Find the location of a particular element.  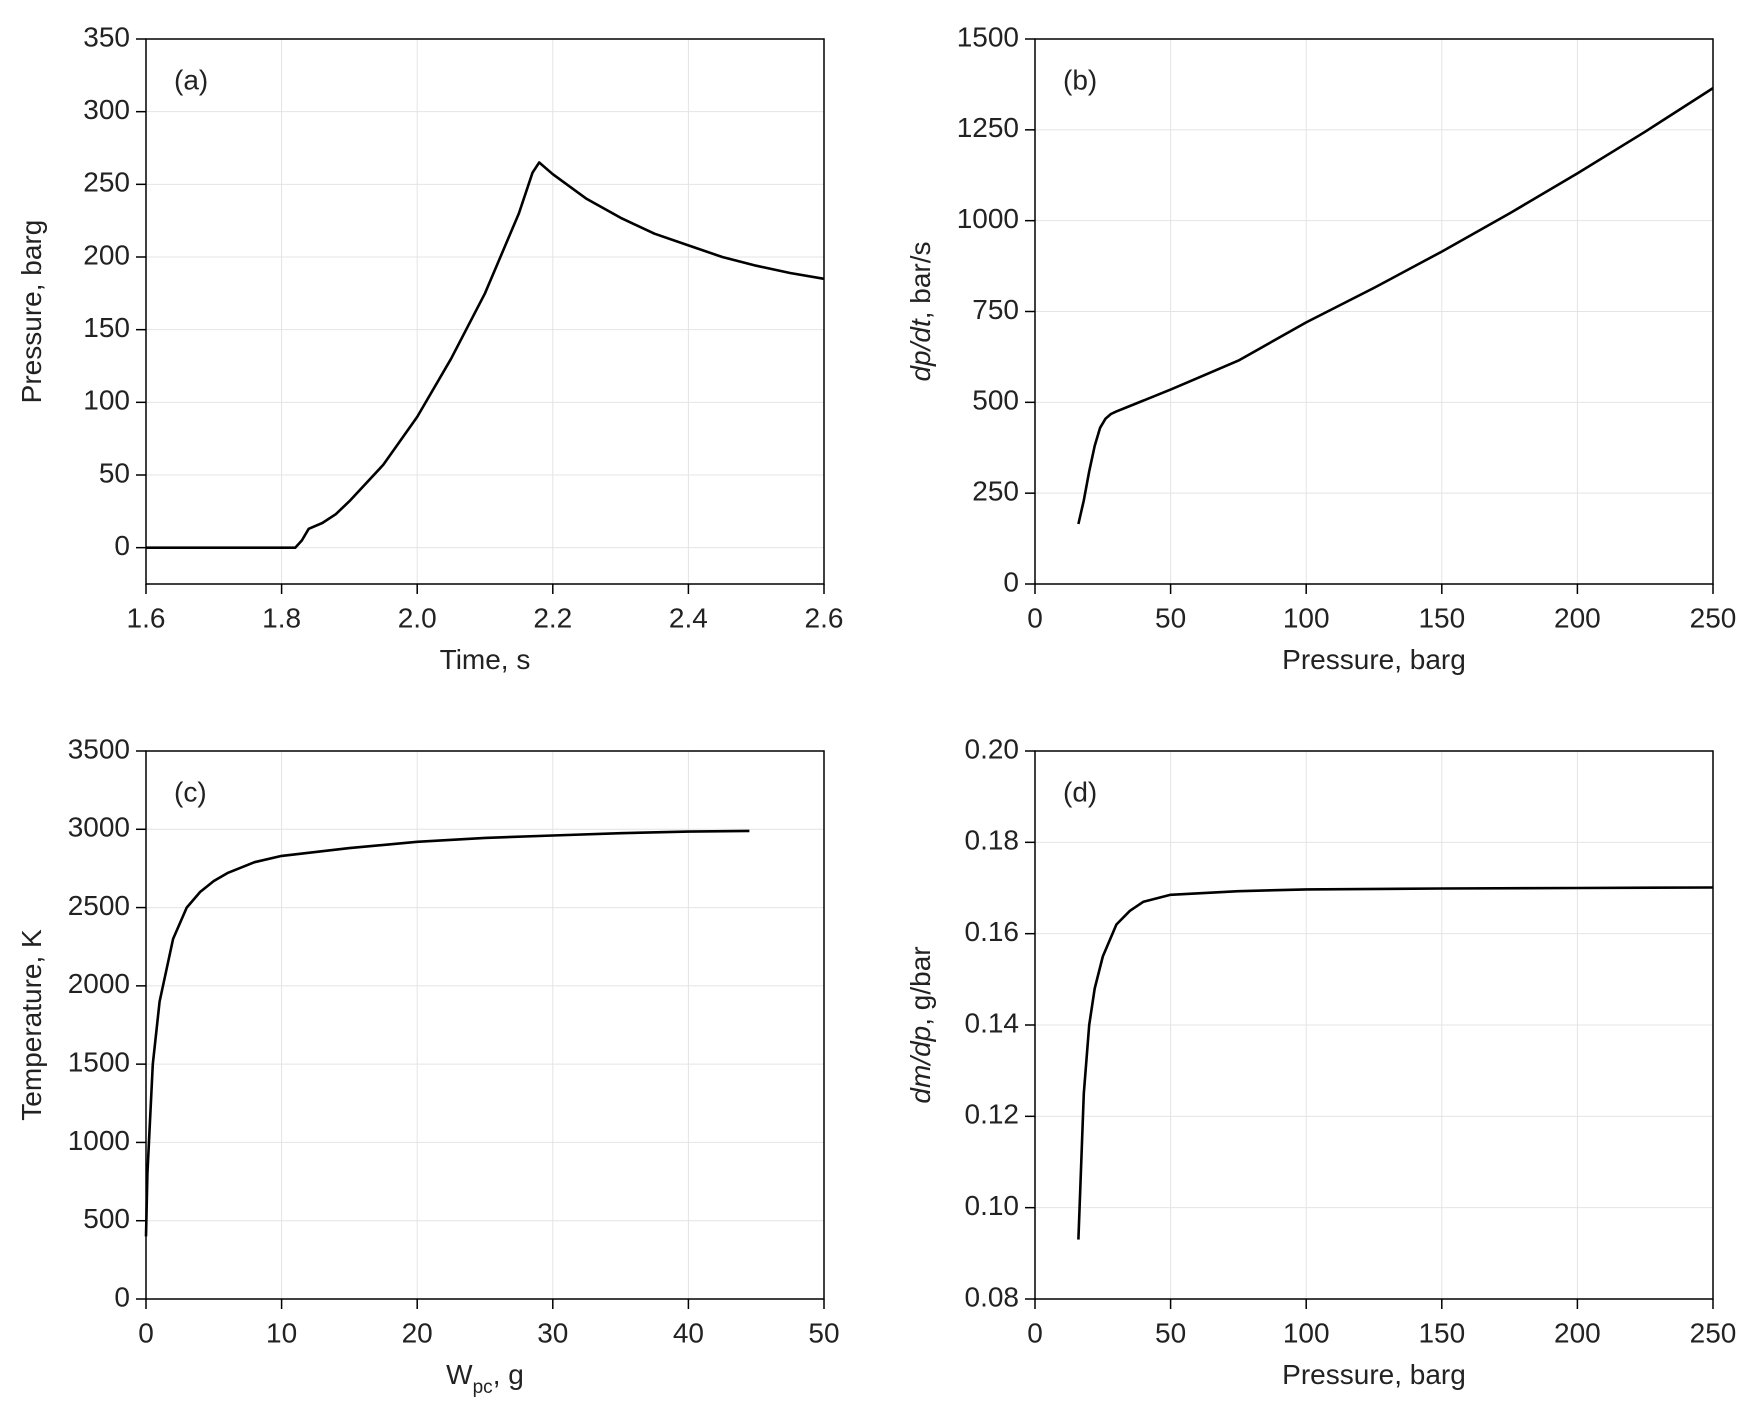

y-tick-label: 0.10 is located at coordinates (992, 1205).